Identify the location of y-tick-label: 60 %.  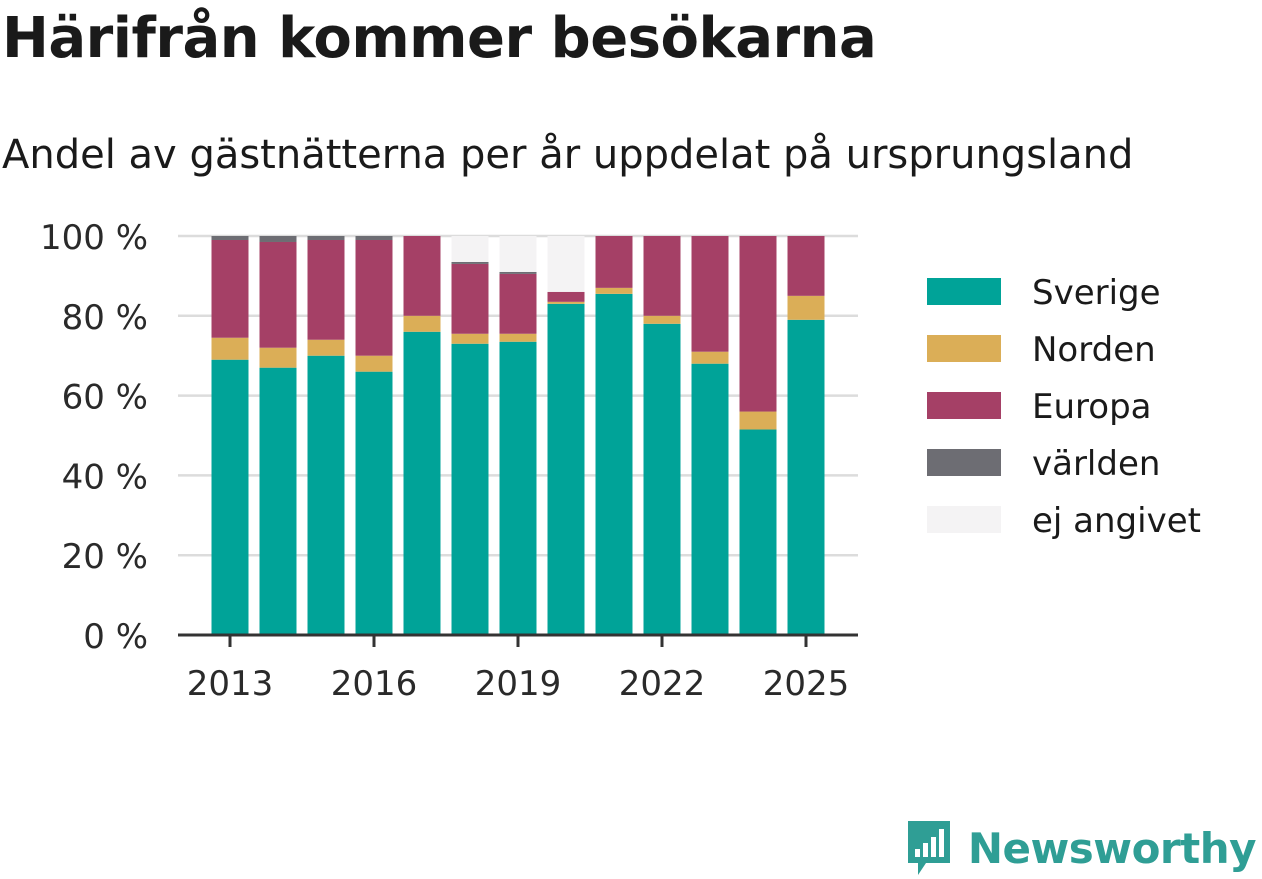
(105, 398).